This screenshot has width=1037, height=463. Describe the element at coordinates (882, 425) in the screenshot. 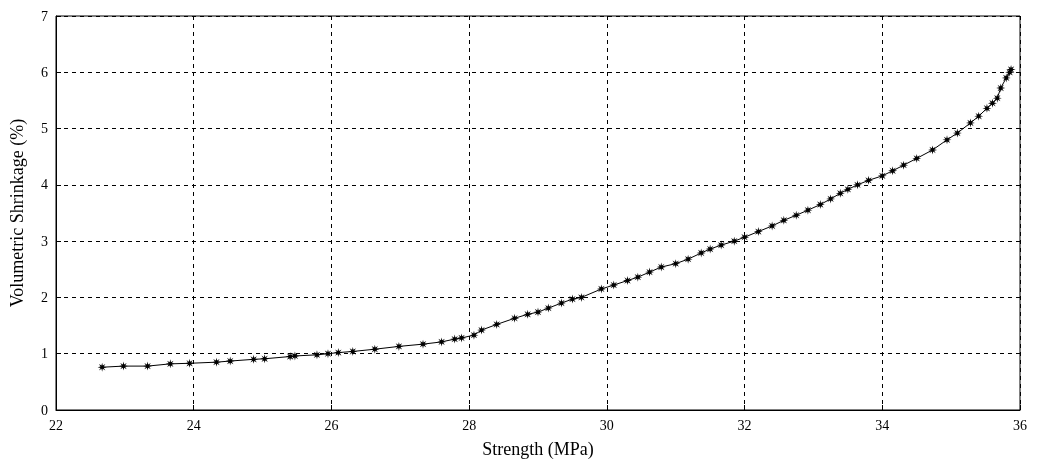

I see `x-tick-label: 34` at that location.